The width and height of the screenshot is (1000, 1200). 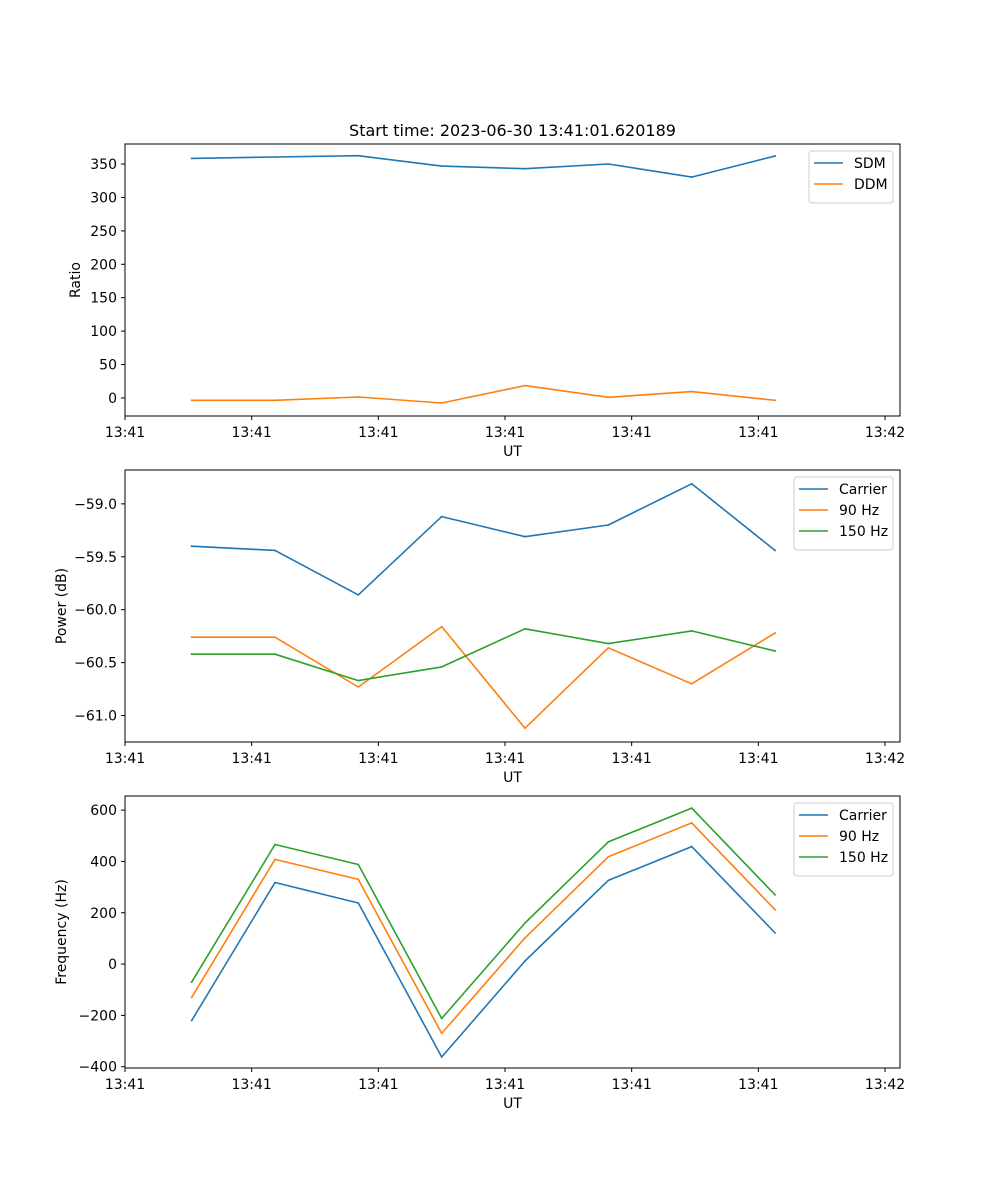 What do you see at coordinates (98, 1068) in the screenshot?
I see `y-tick-label: −400` at bounding box center [98, 1068].